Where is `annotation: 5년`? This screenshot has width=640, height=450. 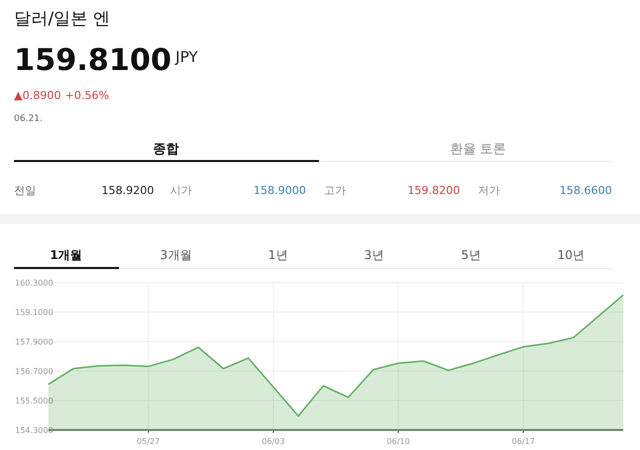 annotation: 5년 is located at coordinates (471, 255).